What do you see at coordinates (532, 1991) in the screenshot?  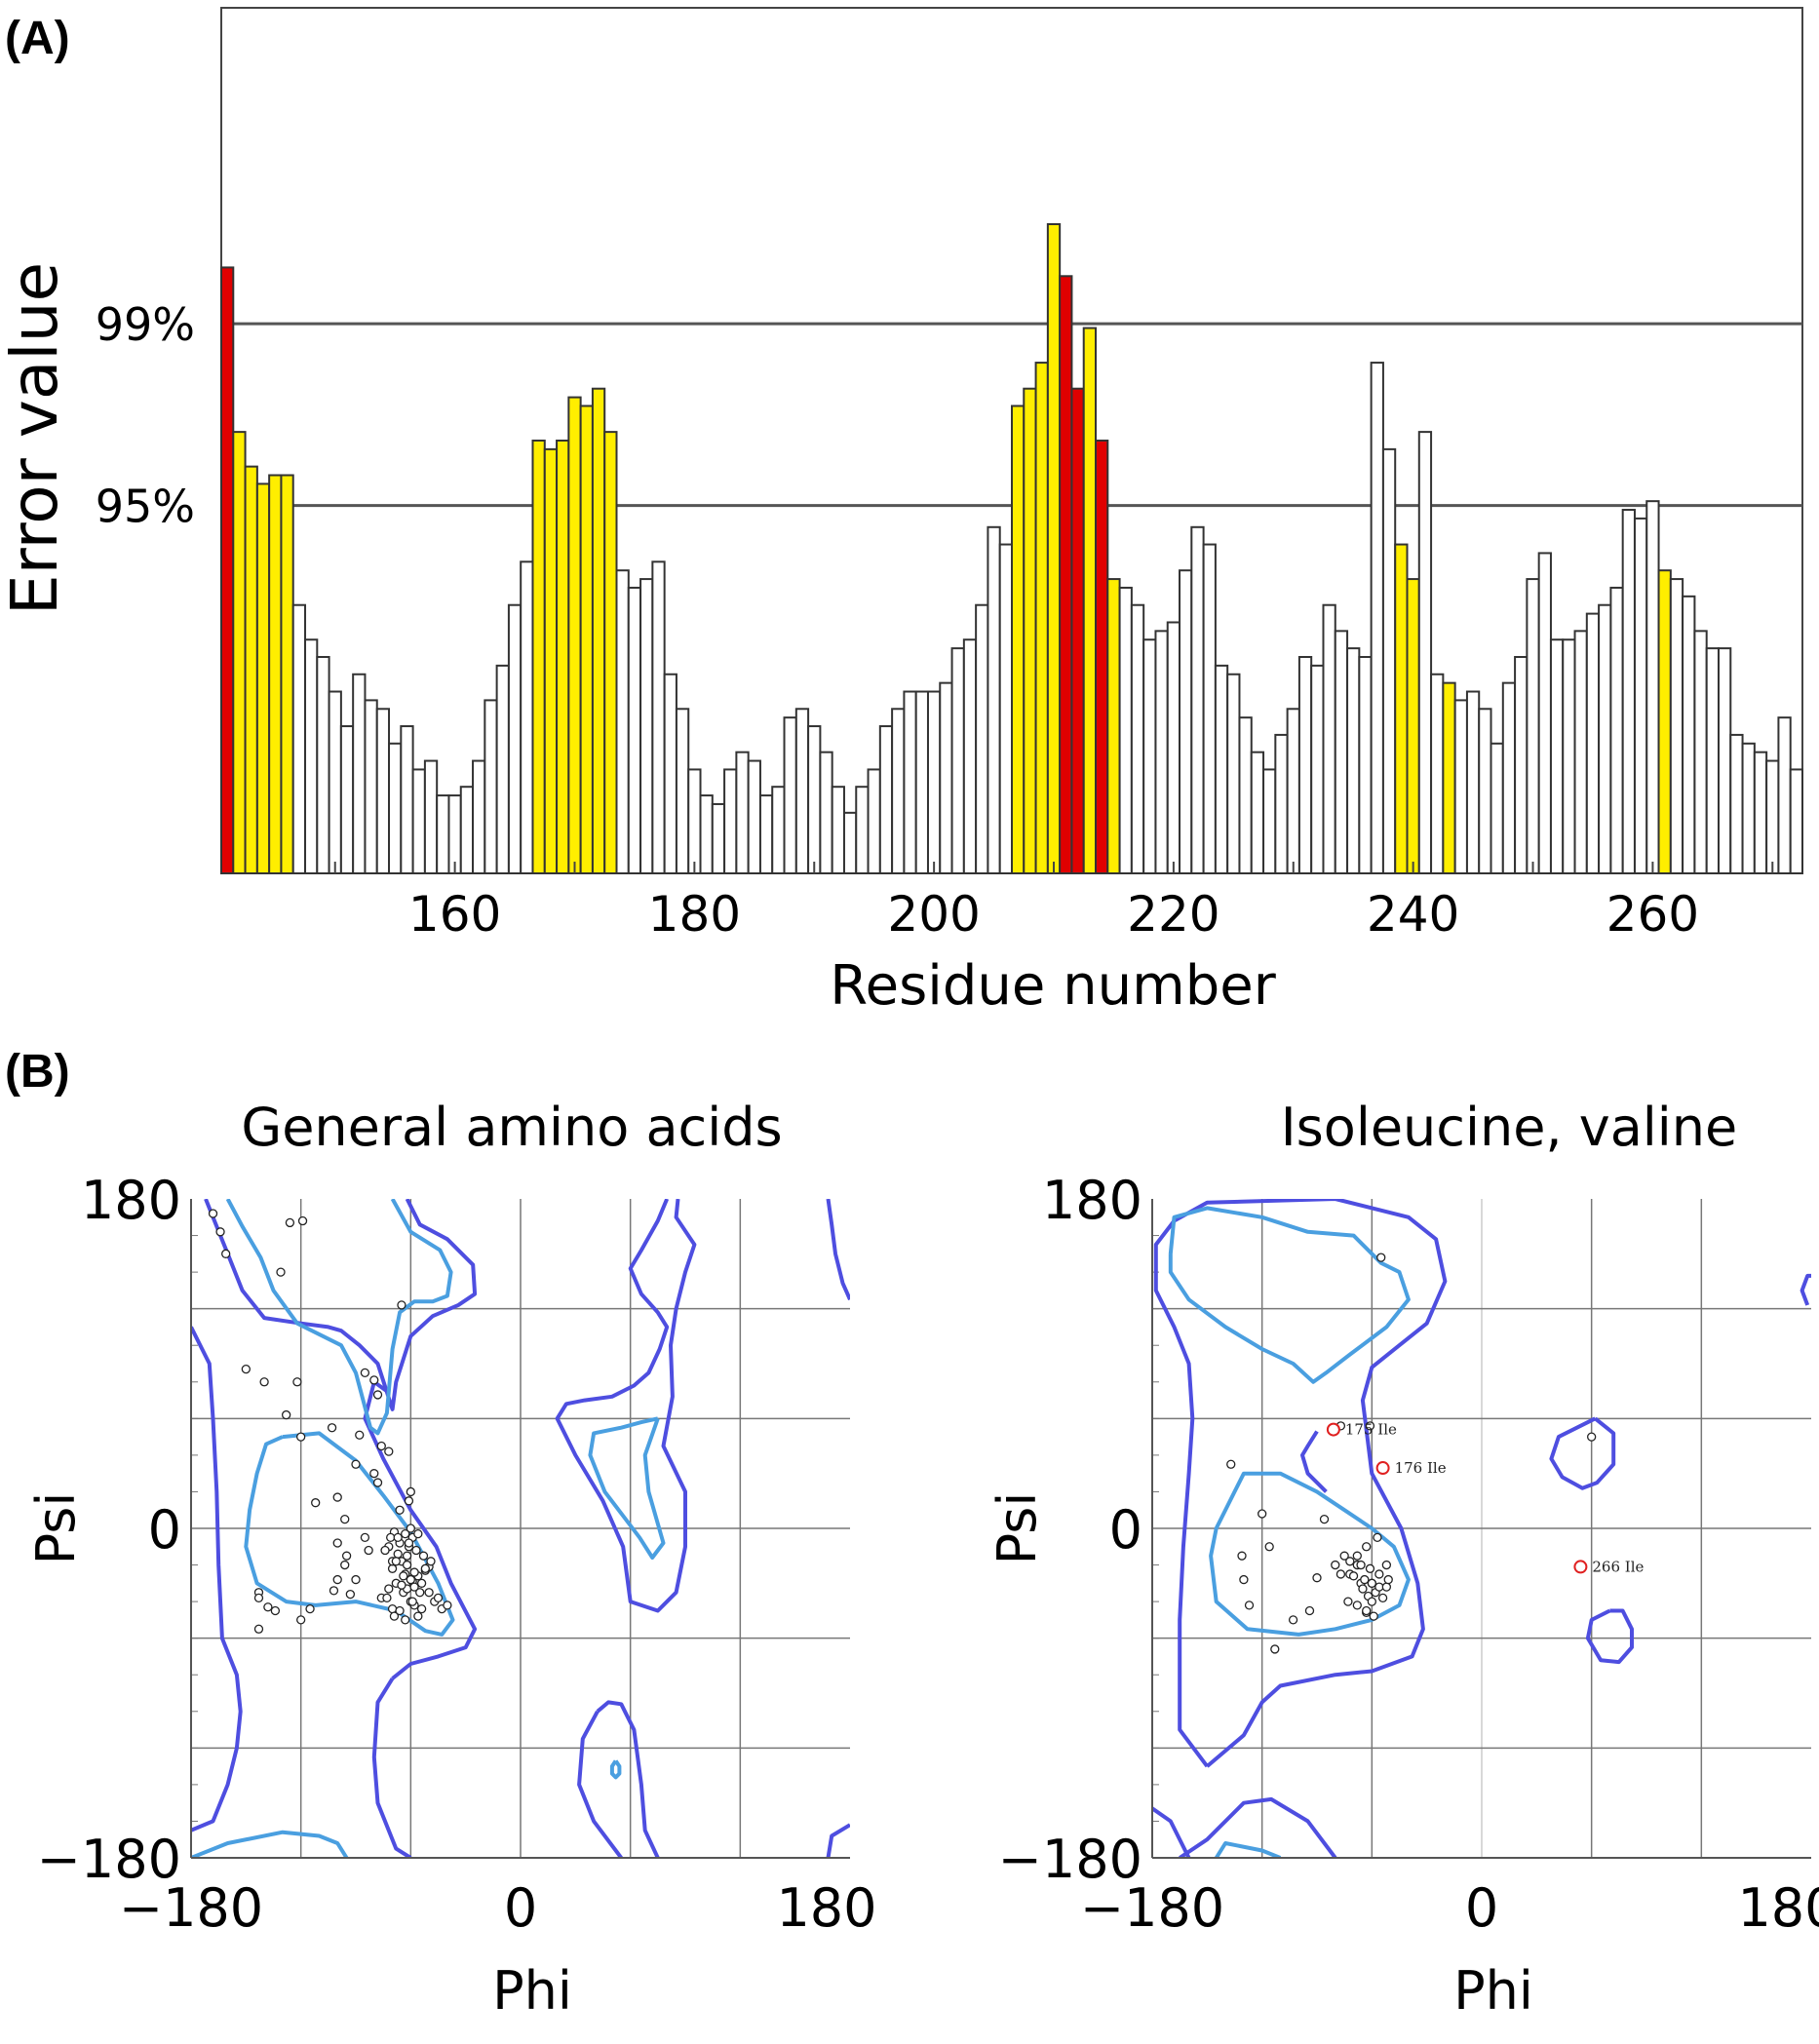 I see `x-axis-title: Phi` at bounding box center [532, 1991].